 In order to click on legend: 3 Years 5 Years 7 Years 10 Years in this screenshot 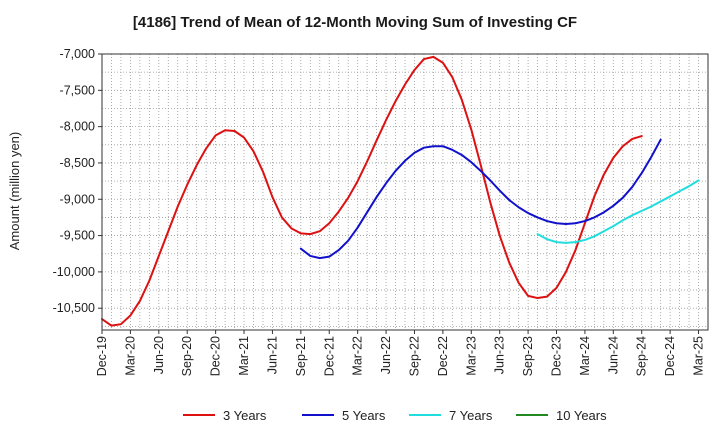, I will do `click(395, 415)`.